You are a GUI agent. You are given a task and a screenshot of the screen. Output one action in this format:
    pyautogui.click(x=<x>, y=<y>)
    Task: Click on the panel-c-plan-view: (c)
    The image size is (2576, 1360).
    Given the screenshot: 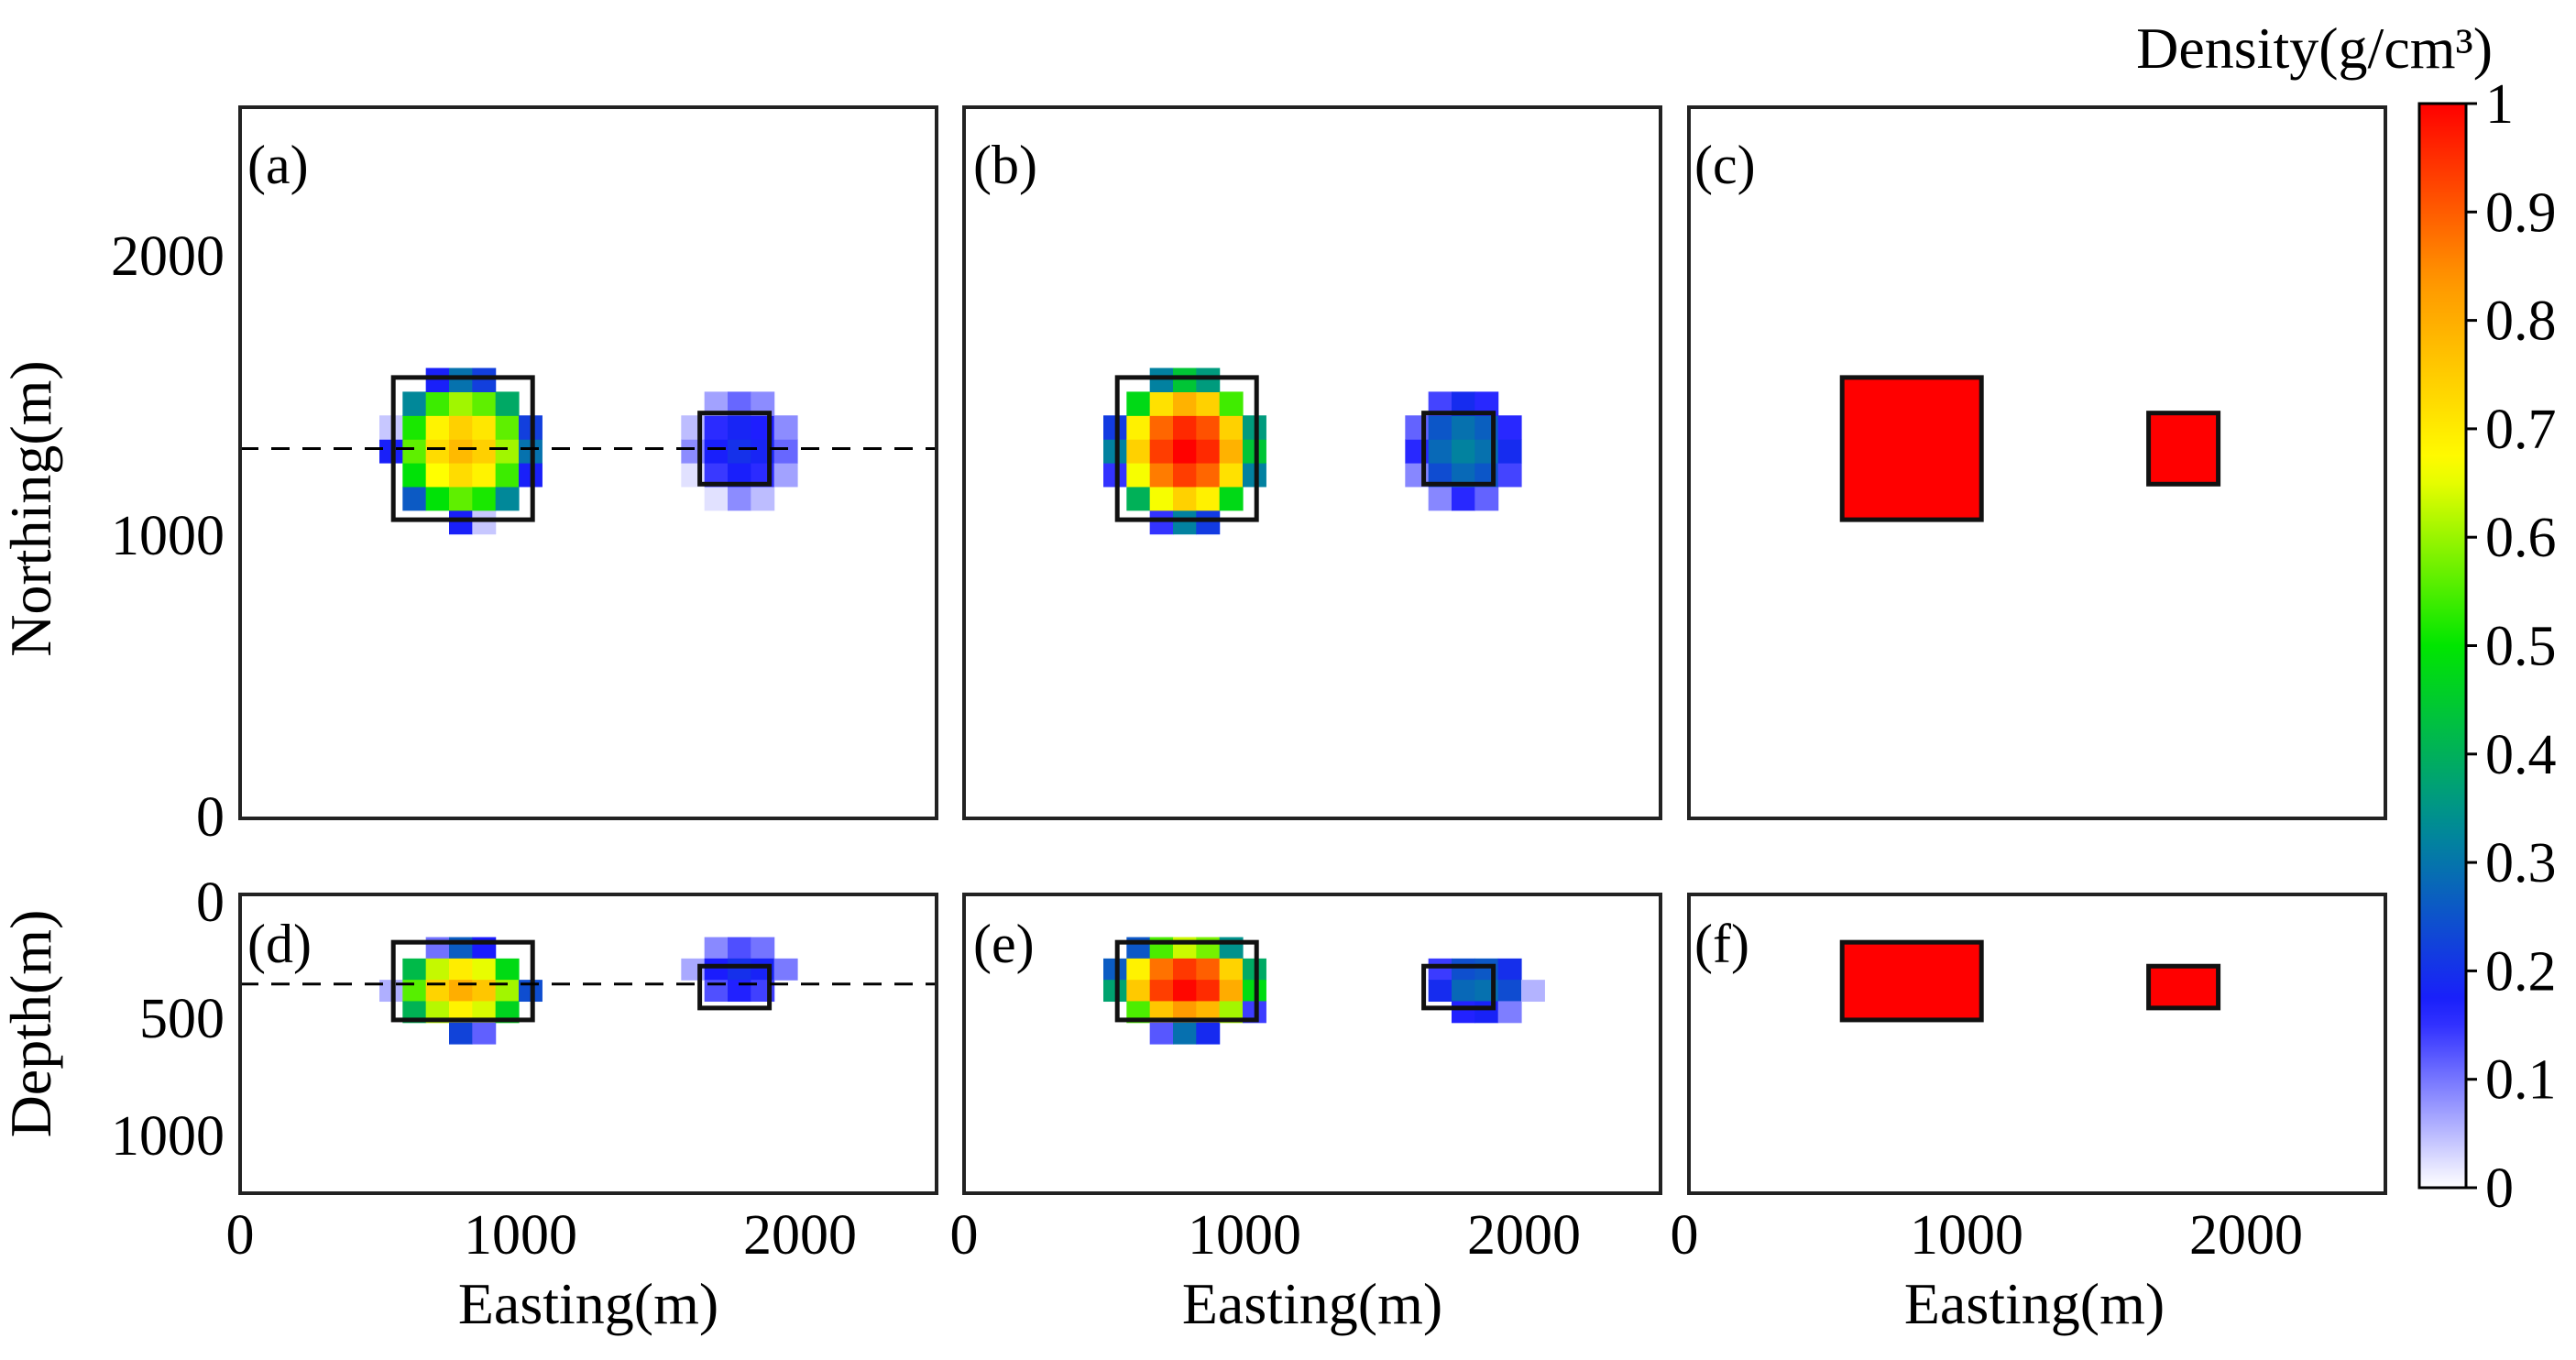 What is the action you would take?
    pyautogui.click(x=2037, y=462)
    